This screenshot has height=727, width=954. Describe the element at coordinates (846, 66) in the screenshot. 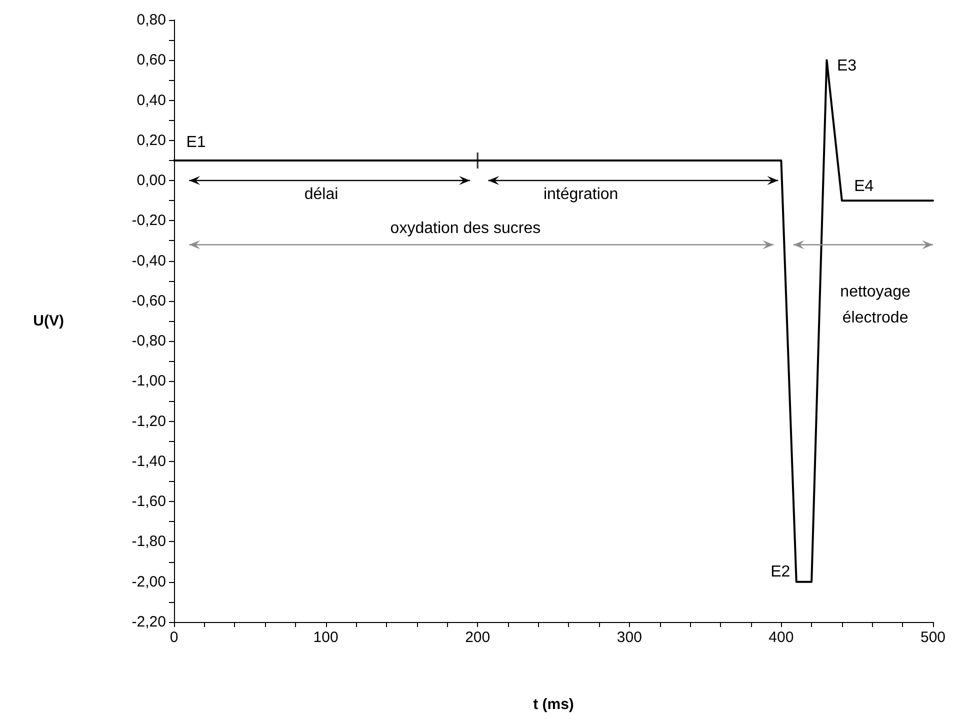

I see `annotation: E3` at that location.